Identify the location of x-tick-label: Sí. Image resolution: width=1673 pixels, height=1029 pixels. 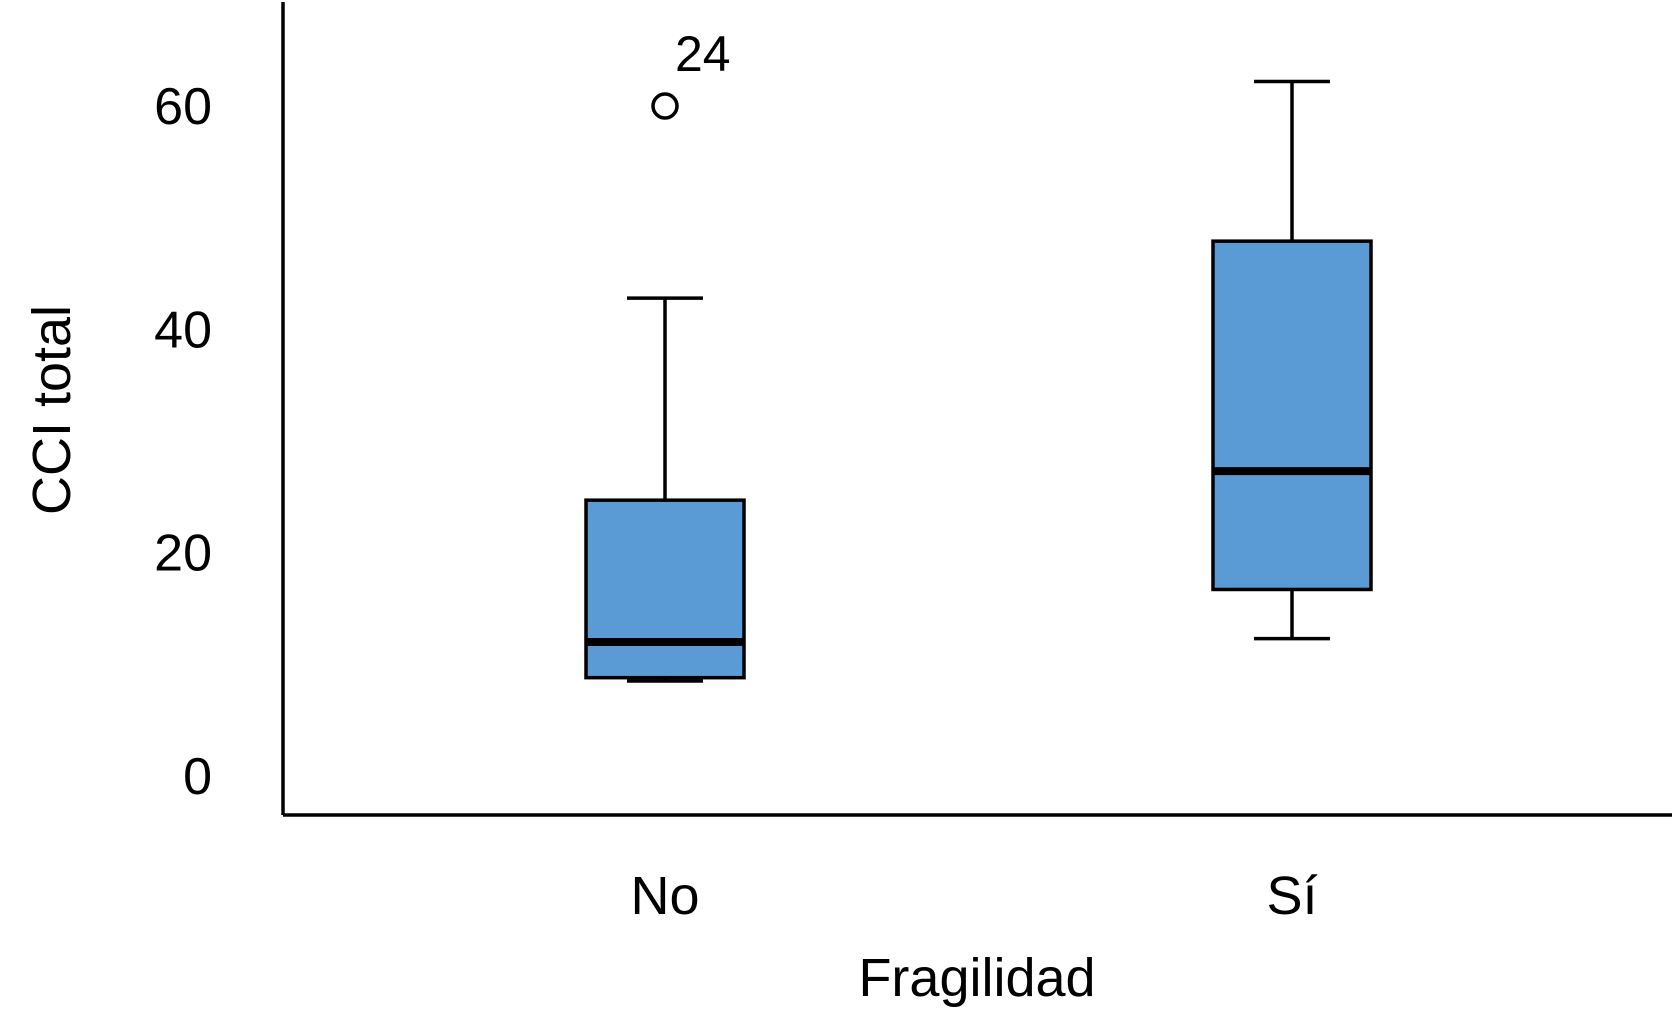
(1291, 896).